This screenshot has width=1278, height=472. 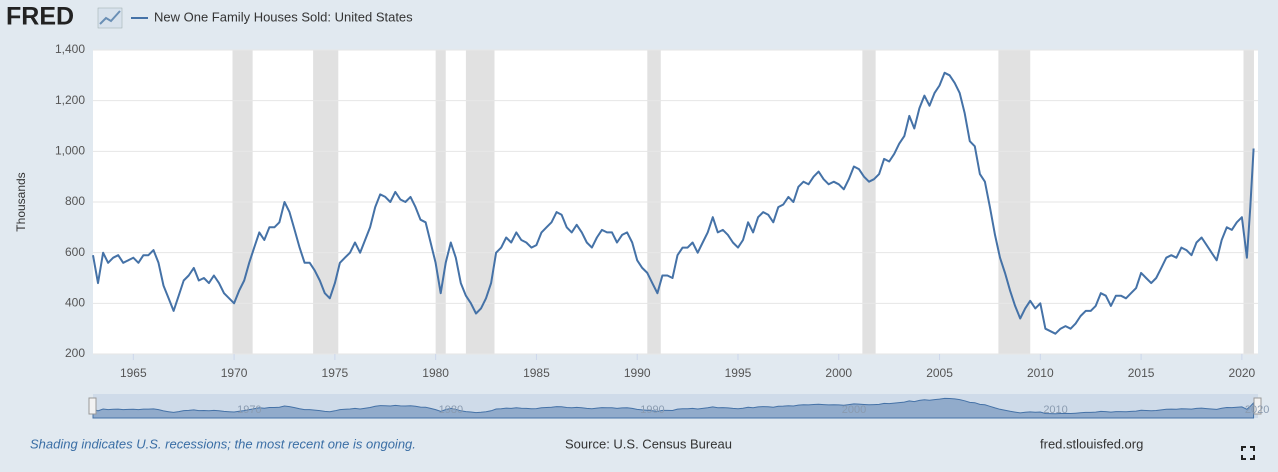 I want to click on fullscreen-icon, so click(x=1248, y=453).